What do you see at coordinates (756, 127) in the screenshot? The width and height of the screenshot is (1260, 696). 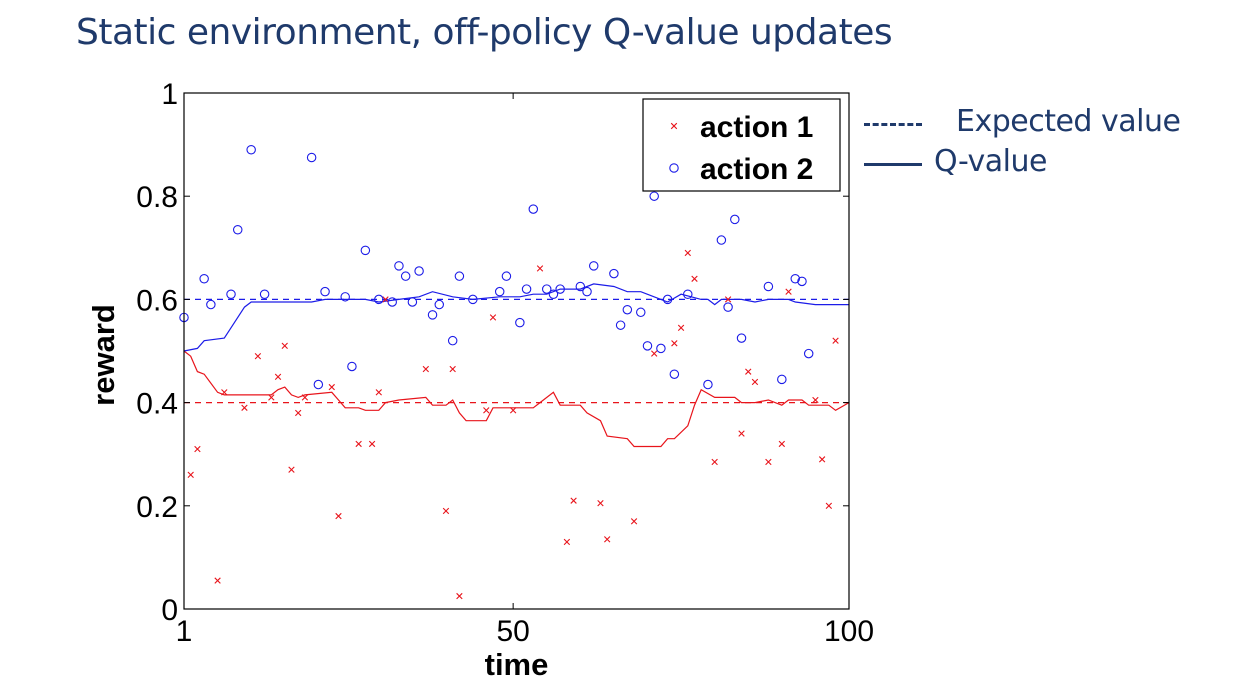 I see `legend-label-1: action 1` at bounding box center [756, 127].